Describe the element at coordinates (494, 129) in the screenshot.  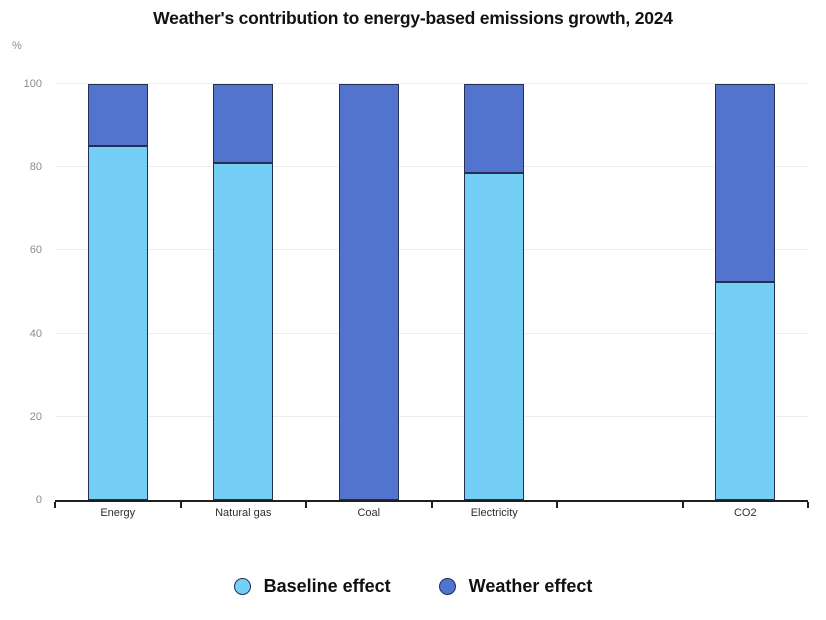
I see `bar-electricity-weather-effect` at that location.